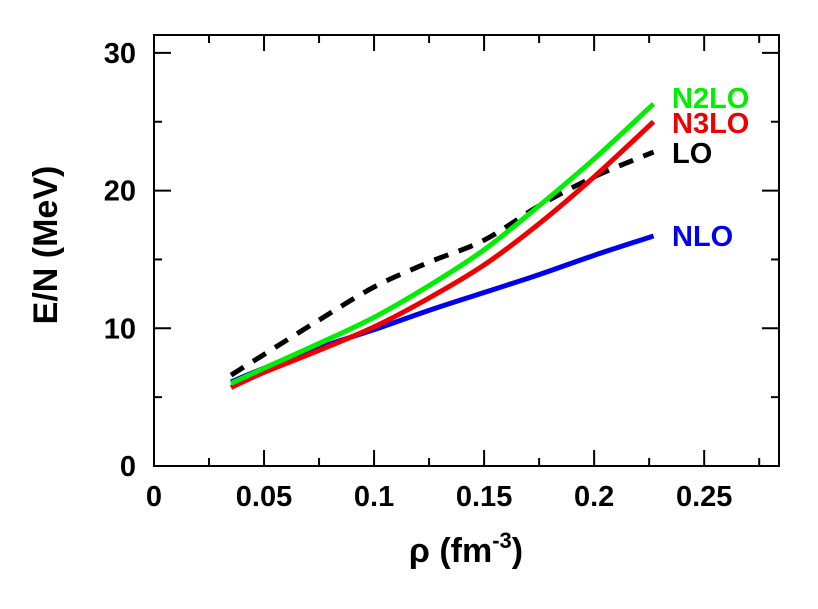 This screenshot has height=609, width=818. Describe the element at coordinates (484, 497) in the screenshot. I see `x-tick-label: 0.15` at that location.